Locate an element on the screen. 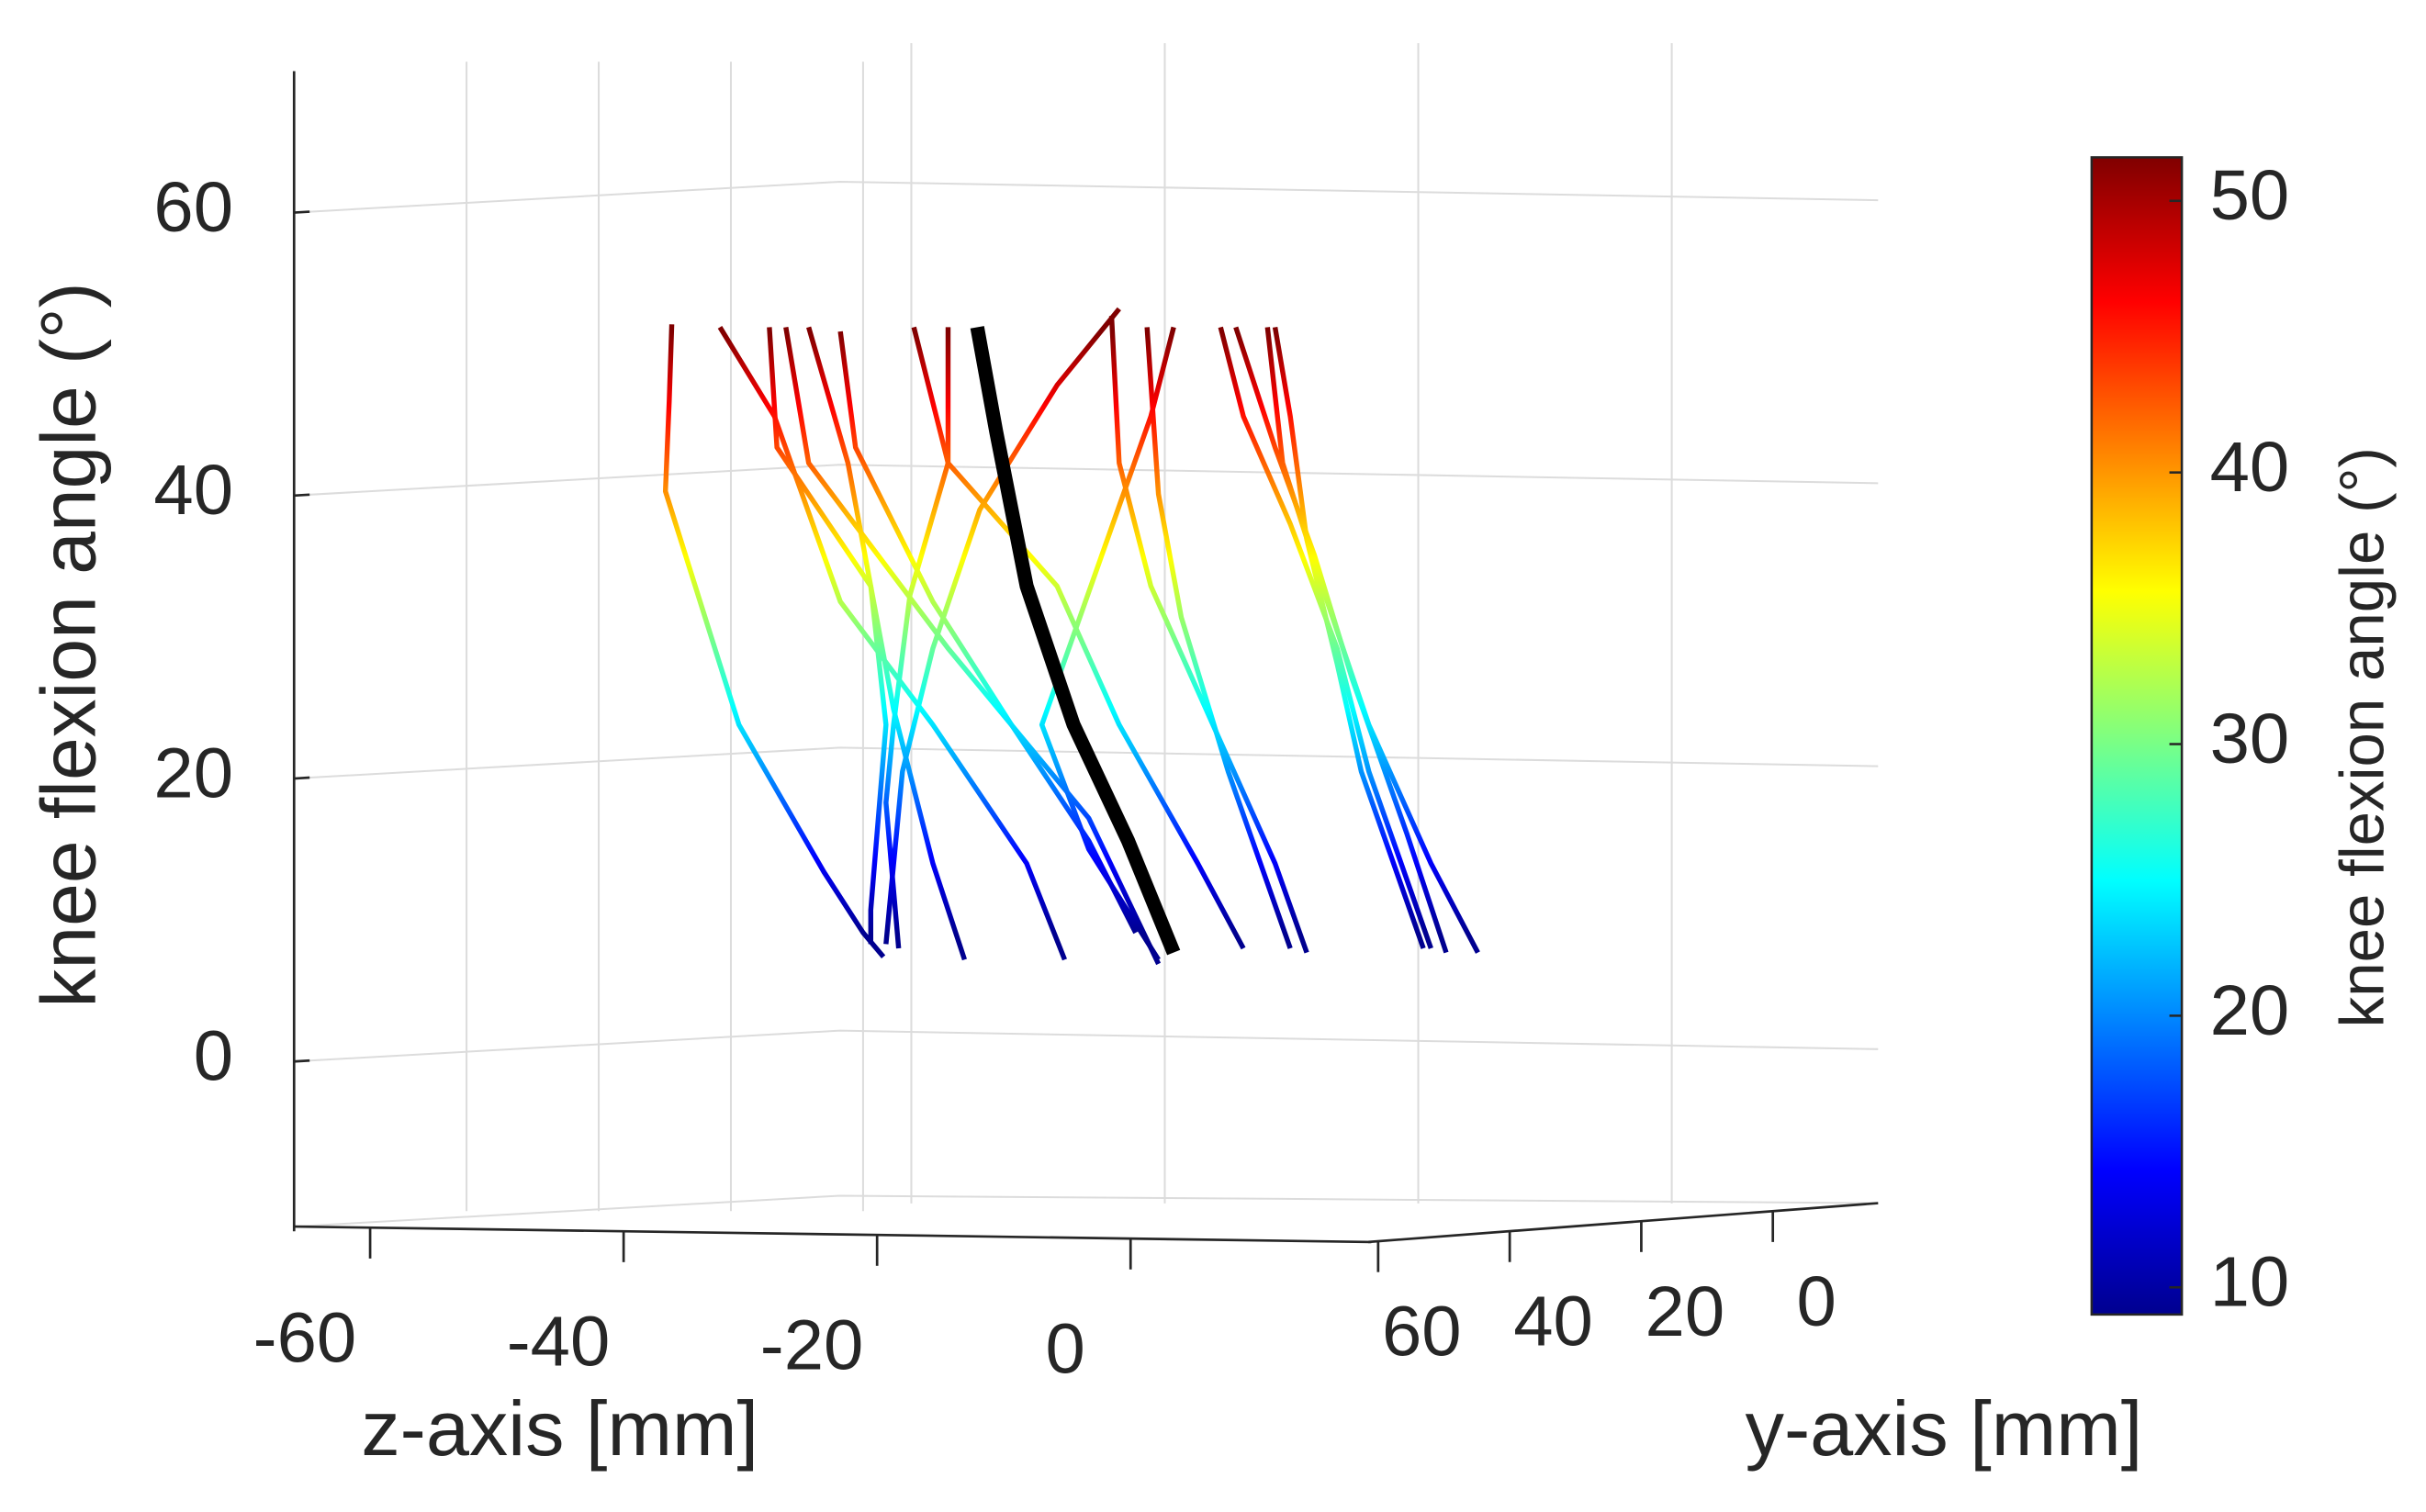  z-tick-label: 40 is located at coordinates (193, 490).